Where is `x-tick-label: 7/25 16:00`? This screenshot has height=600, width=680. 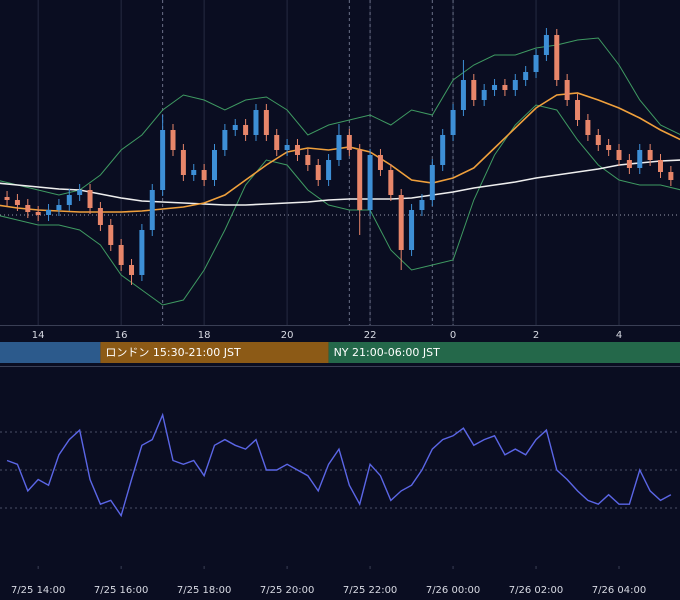 x-tick-label: 7/25 16:00 is located at coordinates (121, 590).